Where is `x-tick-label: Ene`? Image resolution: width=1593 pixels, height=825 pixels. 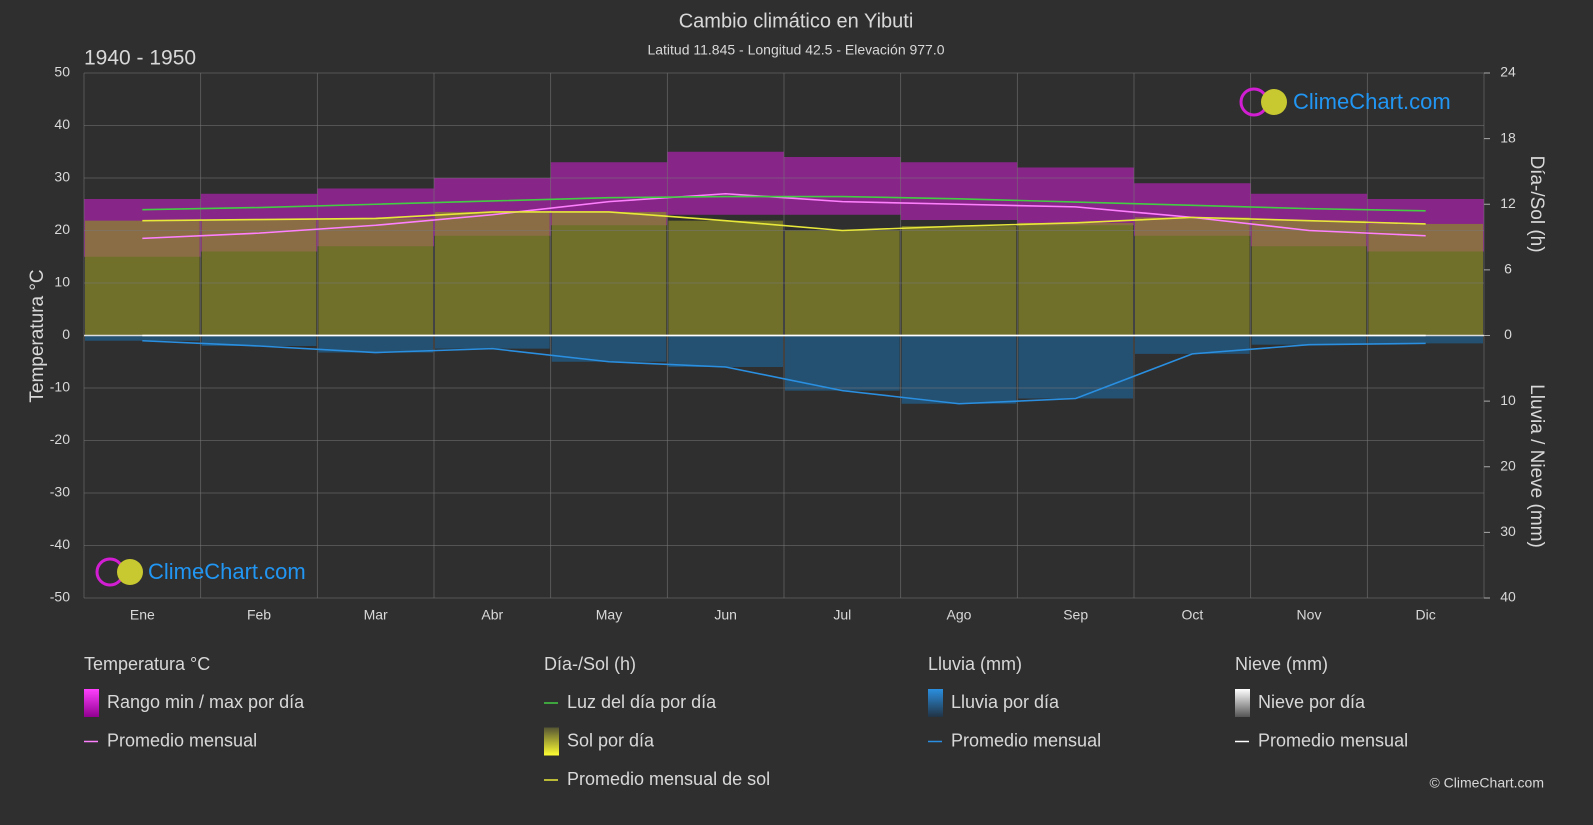
x-tick-label: Ene is located at coordinates (142, 615).